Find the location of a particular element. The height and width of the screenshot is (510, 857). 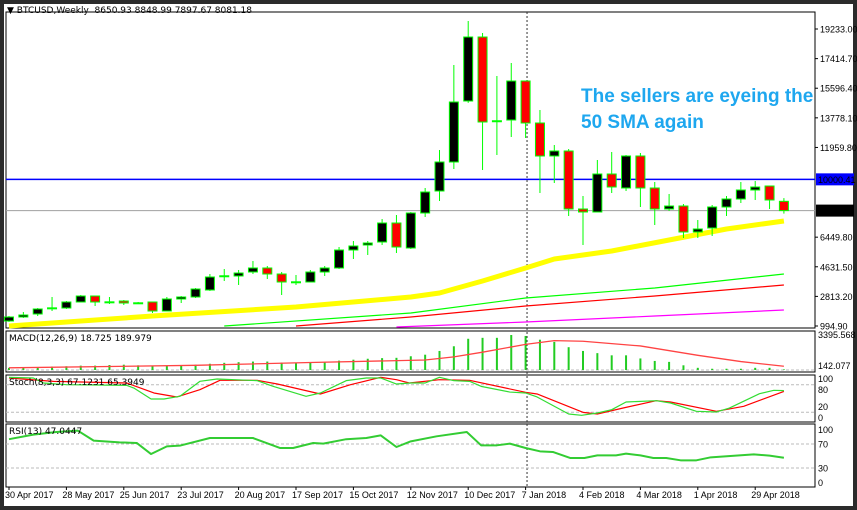

x-tick-label: 1 Apr 2018 is located at coordinates (716, 495).